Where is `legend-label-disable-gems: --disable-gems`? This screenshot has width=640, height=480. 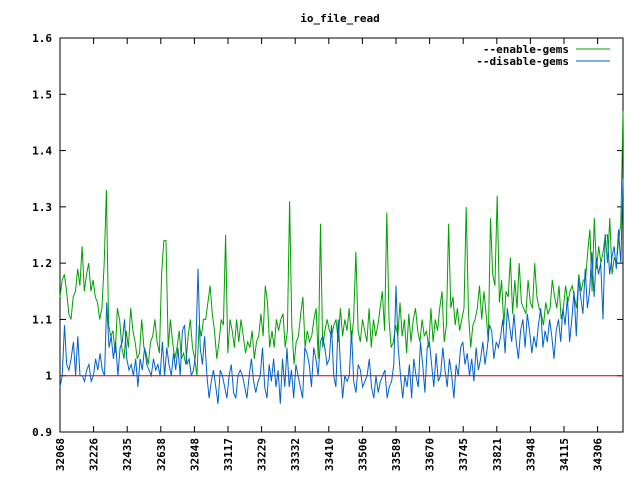 legend-label-disable-gems: --disable-gems is located at coordinates (522, 61).